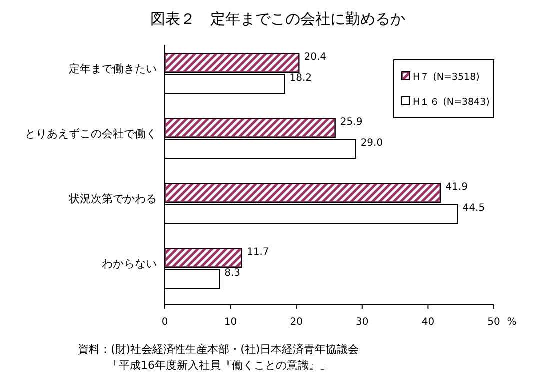 The image size is (555, 390). I want to click on y-tick-label: わからない, so click(129, 264).